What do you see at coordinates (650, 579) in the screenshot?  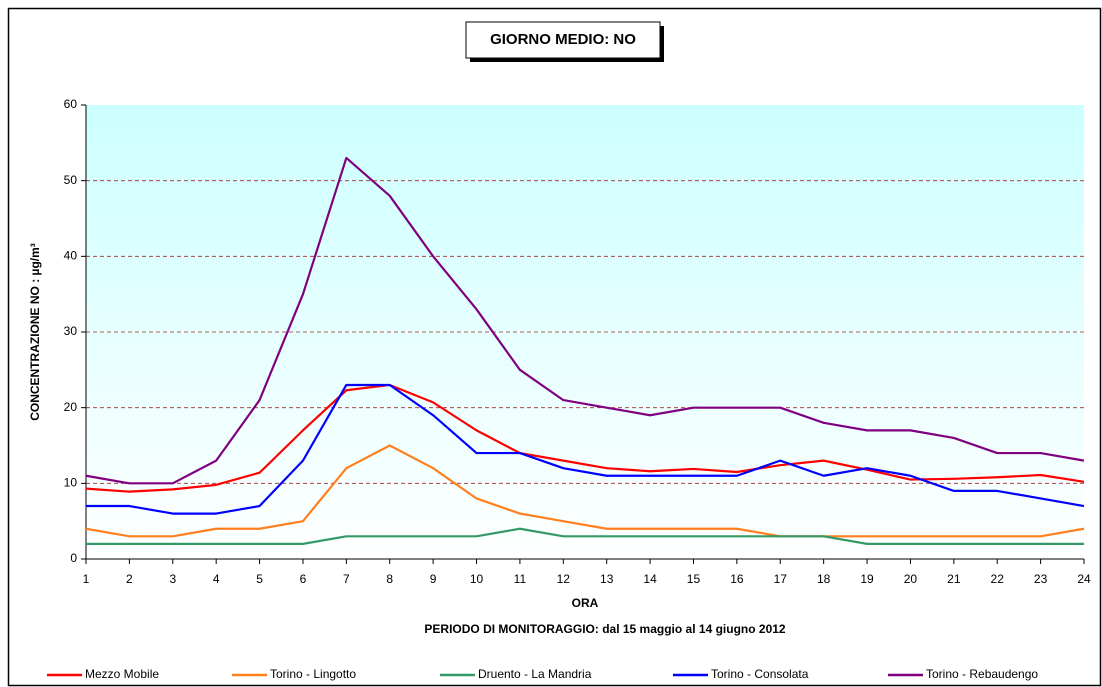 I see `x-tick-label: 14` at bounding box center [650, 579].